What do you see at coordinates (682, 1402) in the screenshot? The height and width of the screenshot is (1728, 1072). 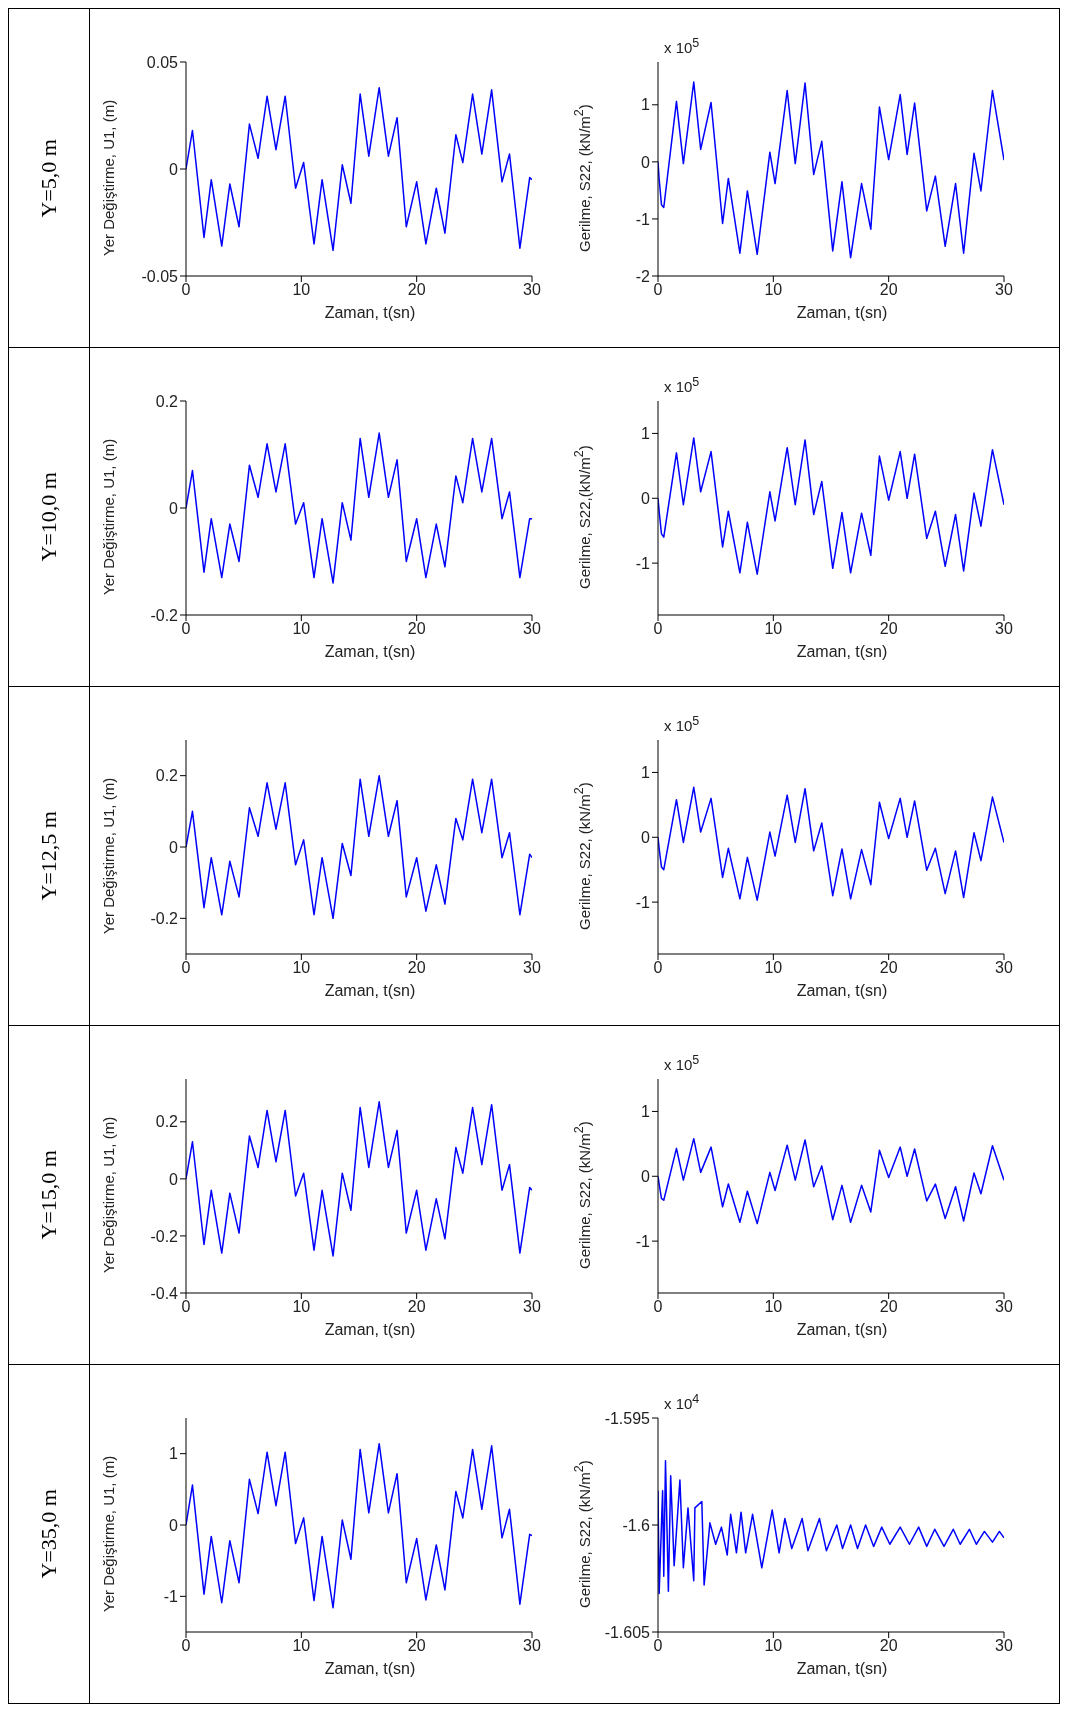 I see `text: x 10$^{4}$` at bounding box center [682, 1402].